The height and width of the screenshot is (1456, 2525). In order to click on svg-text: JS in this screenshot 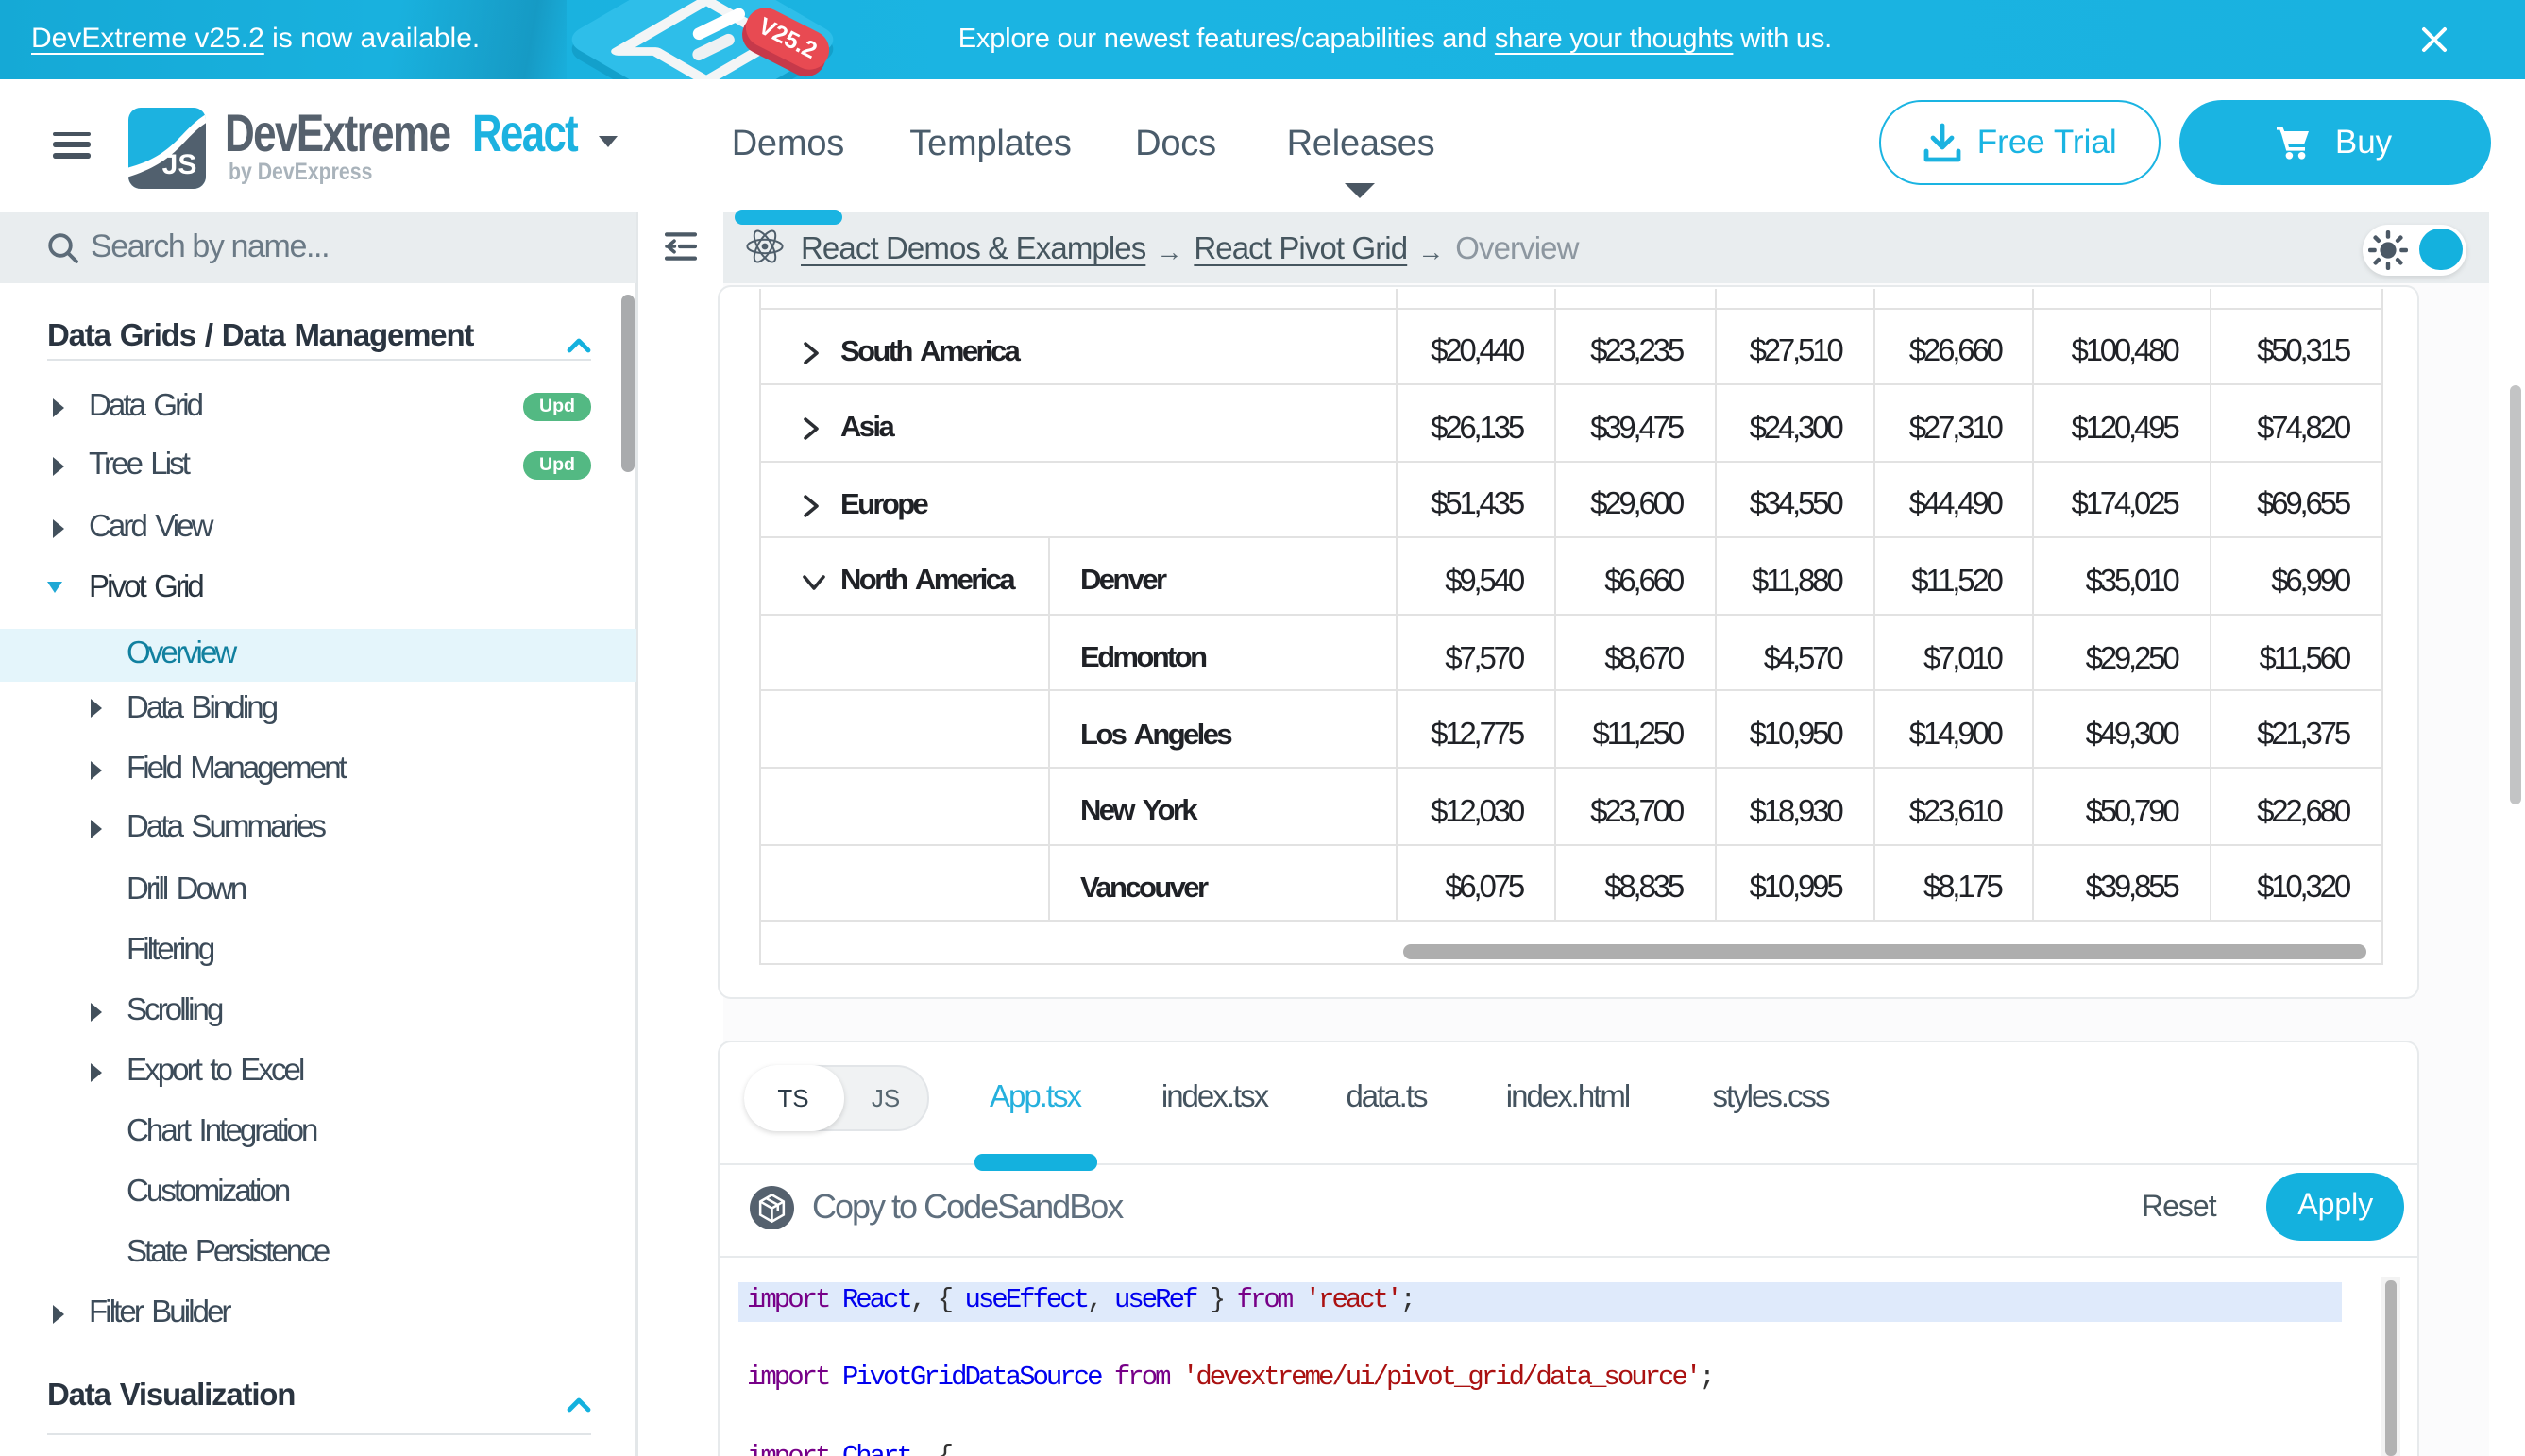, I will do `click(178, 163)`.